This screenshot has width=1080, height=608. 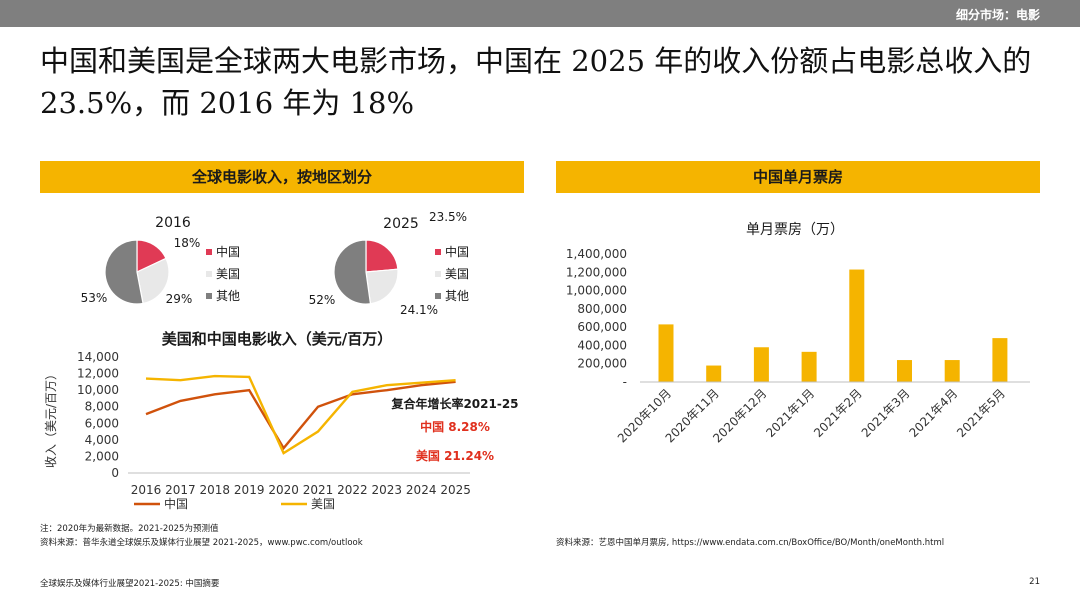 I want to click on pie-title-1: 2025, so click(x=401, y=224).